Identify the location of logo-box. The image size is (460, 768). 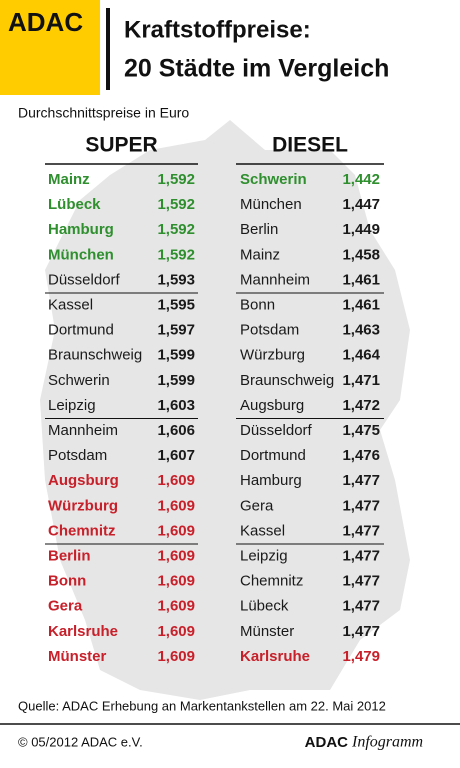
(50, 47).